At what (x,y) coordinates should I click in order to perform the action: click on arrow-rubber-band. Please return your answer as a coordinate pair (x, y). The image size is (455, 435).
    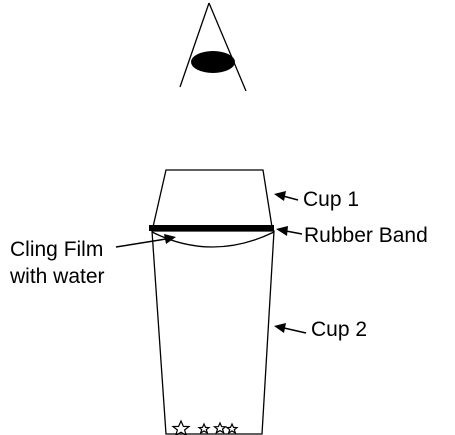
    Looking at the image, I should click on (289, 231).